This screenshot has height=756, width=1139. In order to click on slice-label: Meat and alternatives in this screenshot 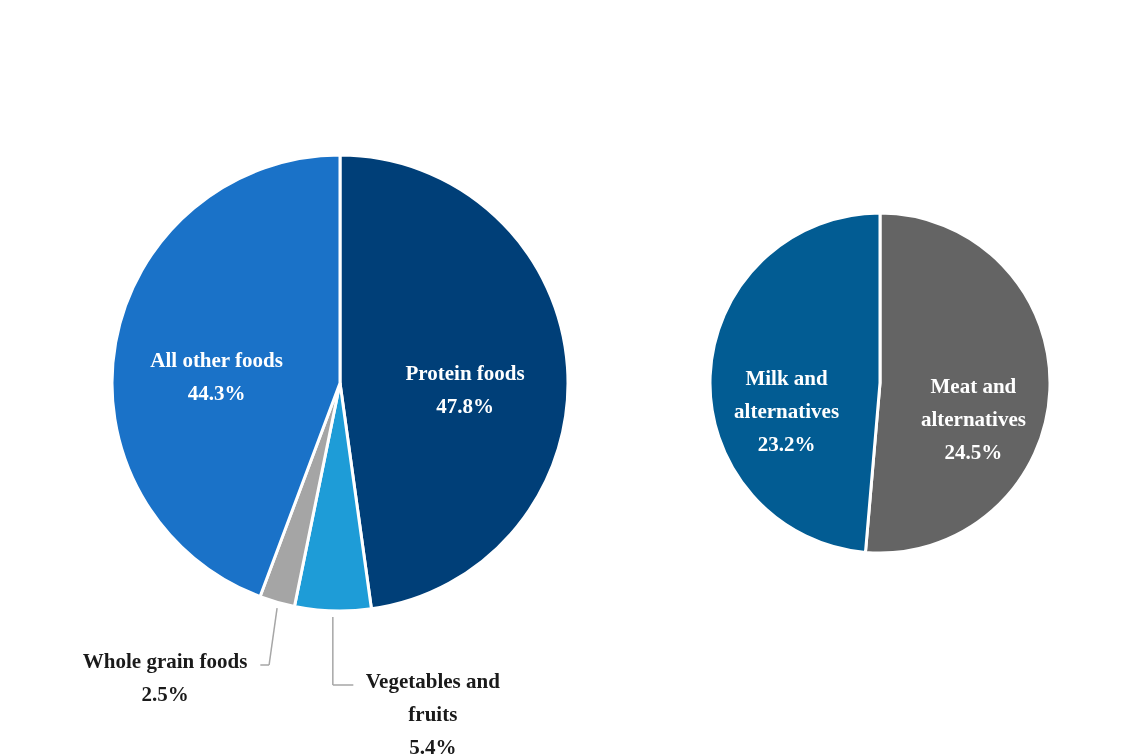, I will do `click(973, 402)`.